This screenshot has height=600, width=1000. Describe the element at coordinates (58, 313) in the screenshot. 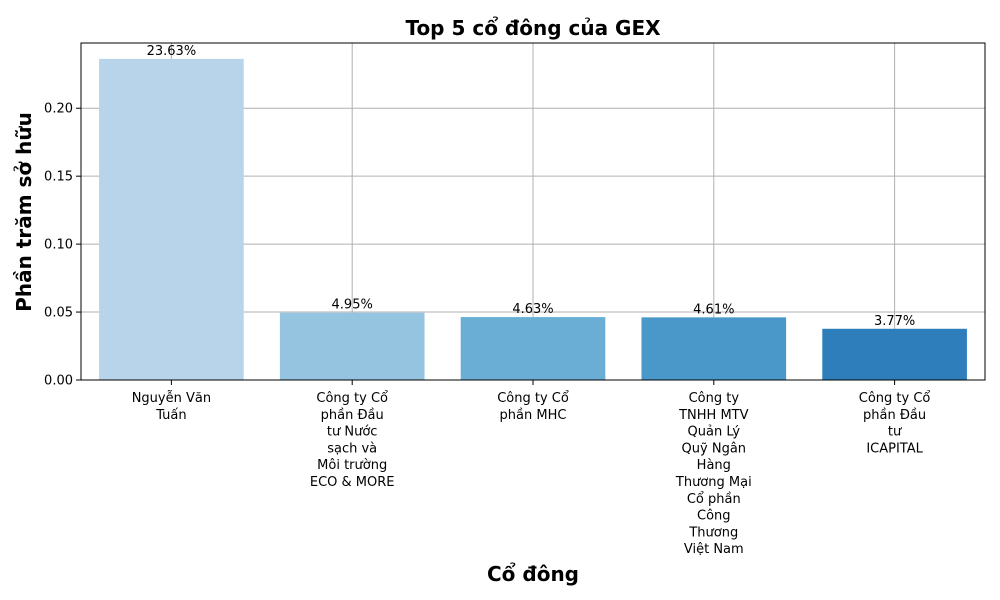

I see `y-tick-label: 0.05` at that location.